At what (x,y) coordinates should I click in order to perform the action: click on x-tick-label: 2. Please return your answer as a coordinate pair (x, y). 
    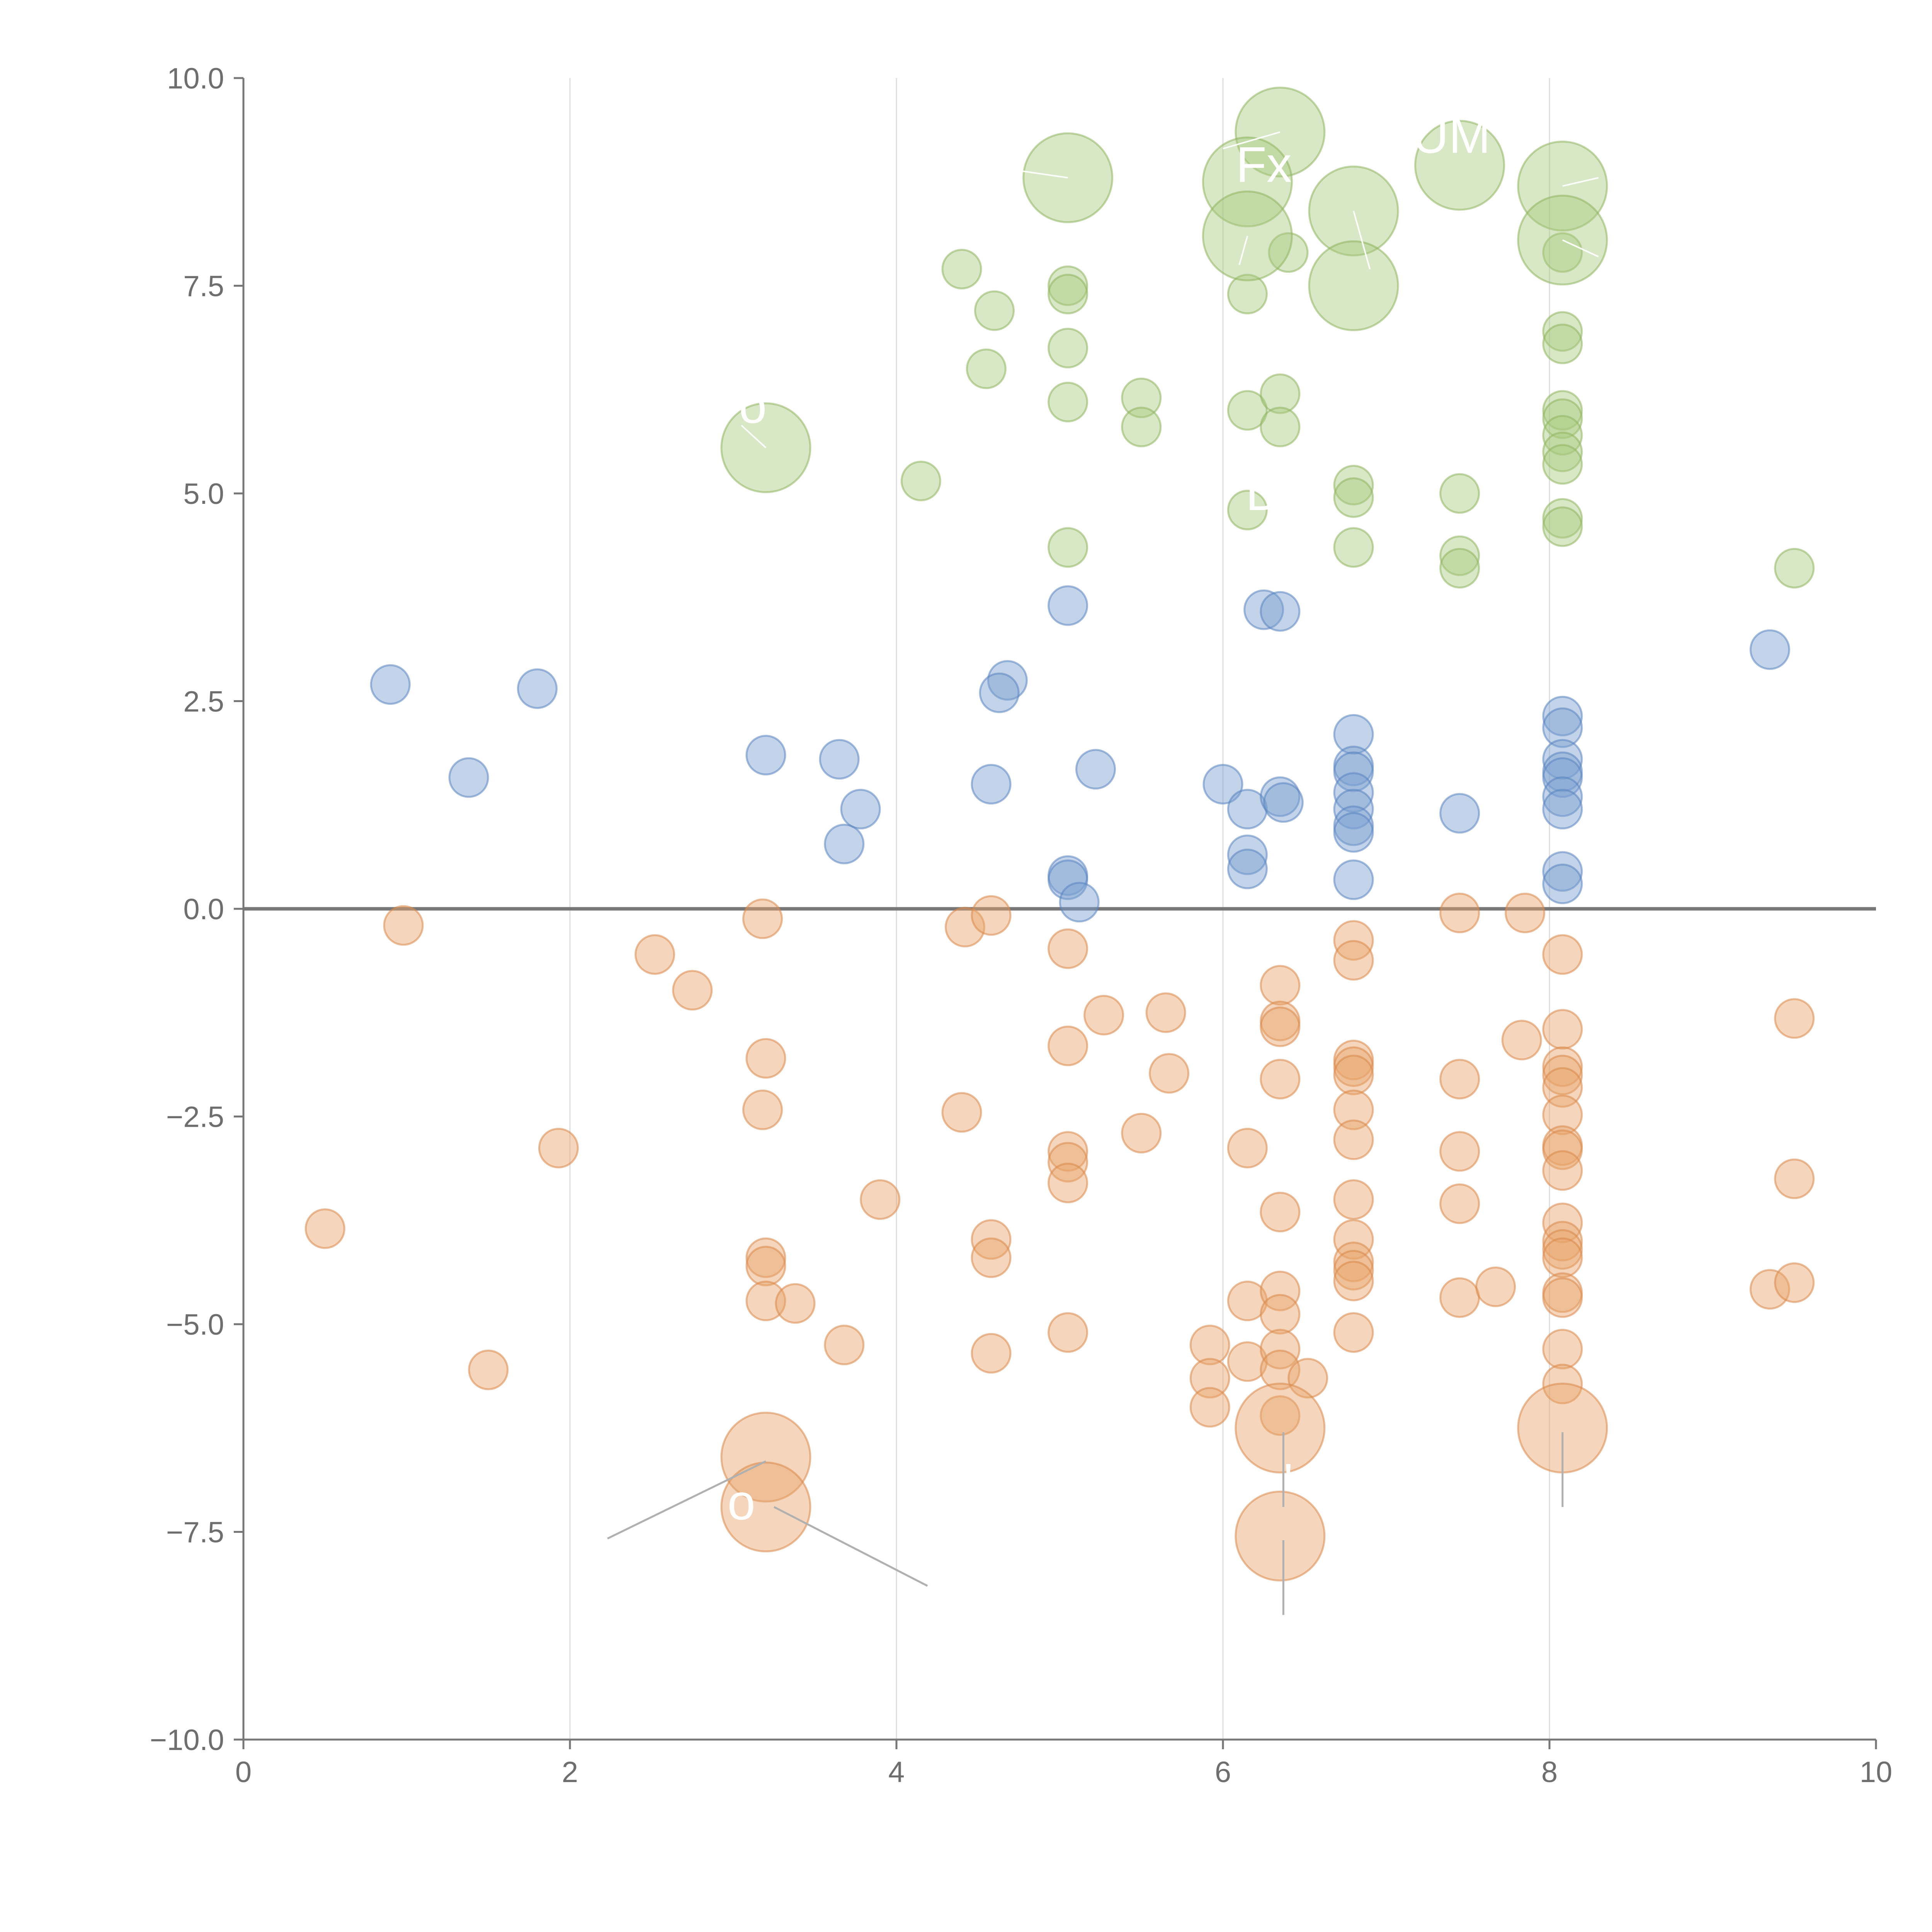
    Looking at the image, I should click on (570, 1772).